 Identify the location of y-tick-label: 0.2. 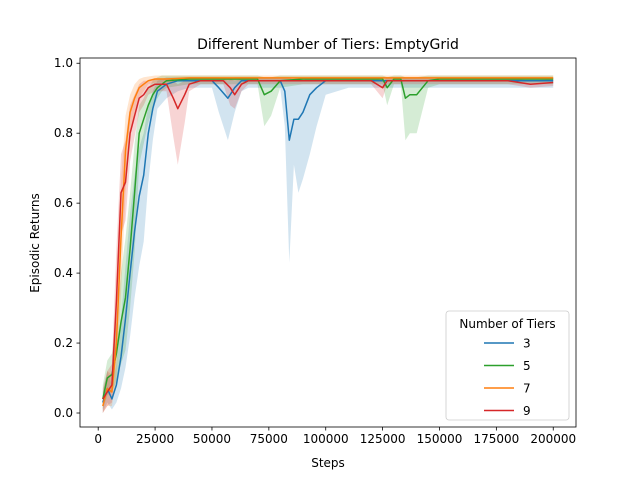
(63, 343).